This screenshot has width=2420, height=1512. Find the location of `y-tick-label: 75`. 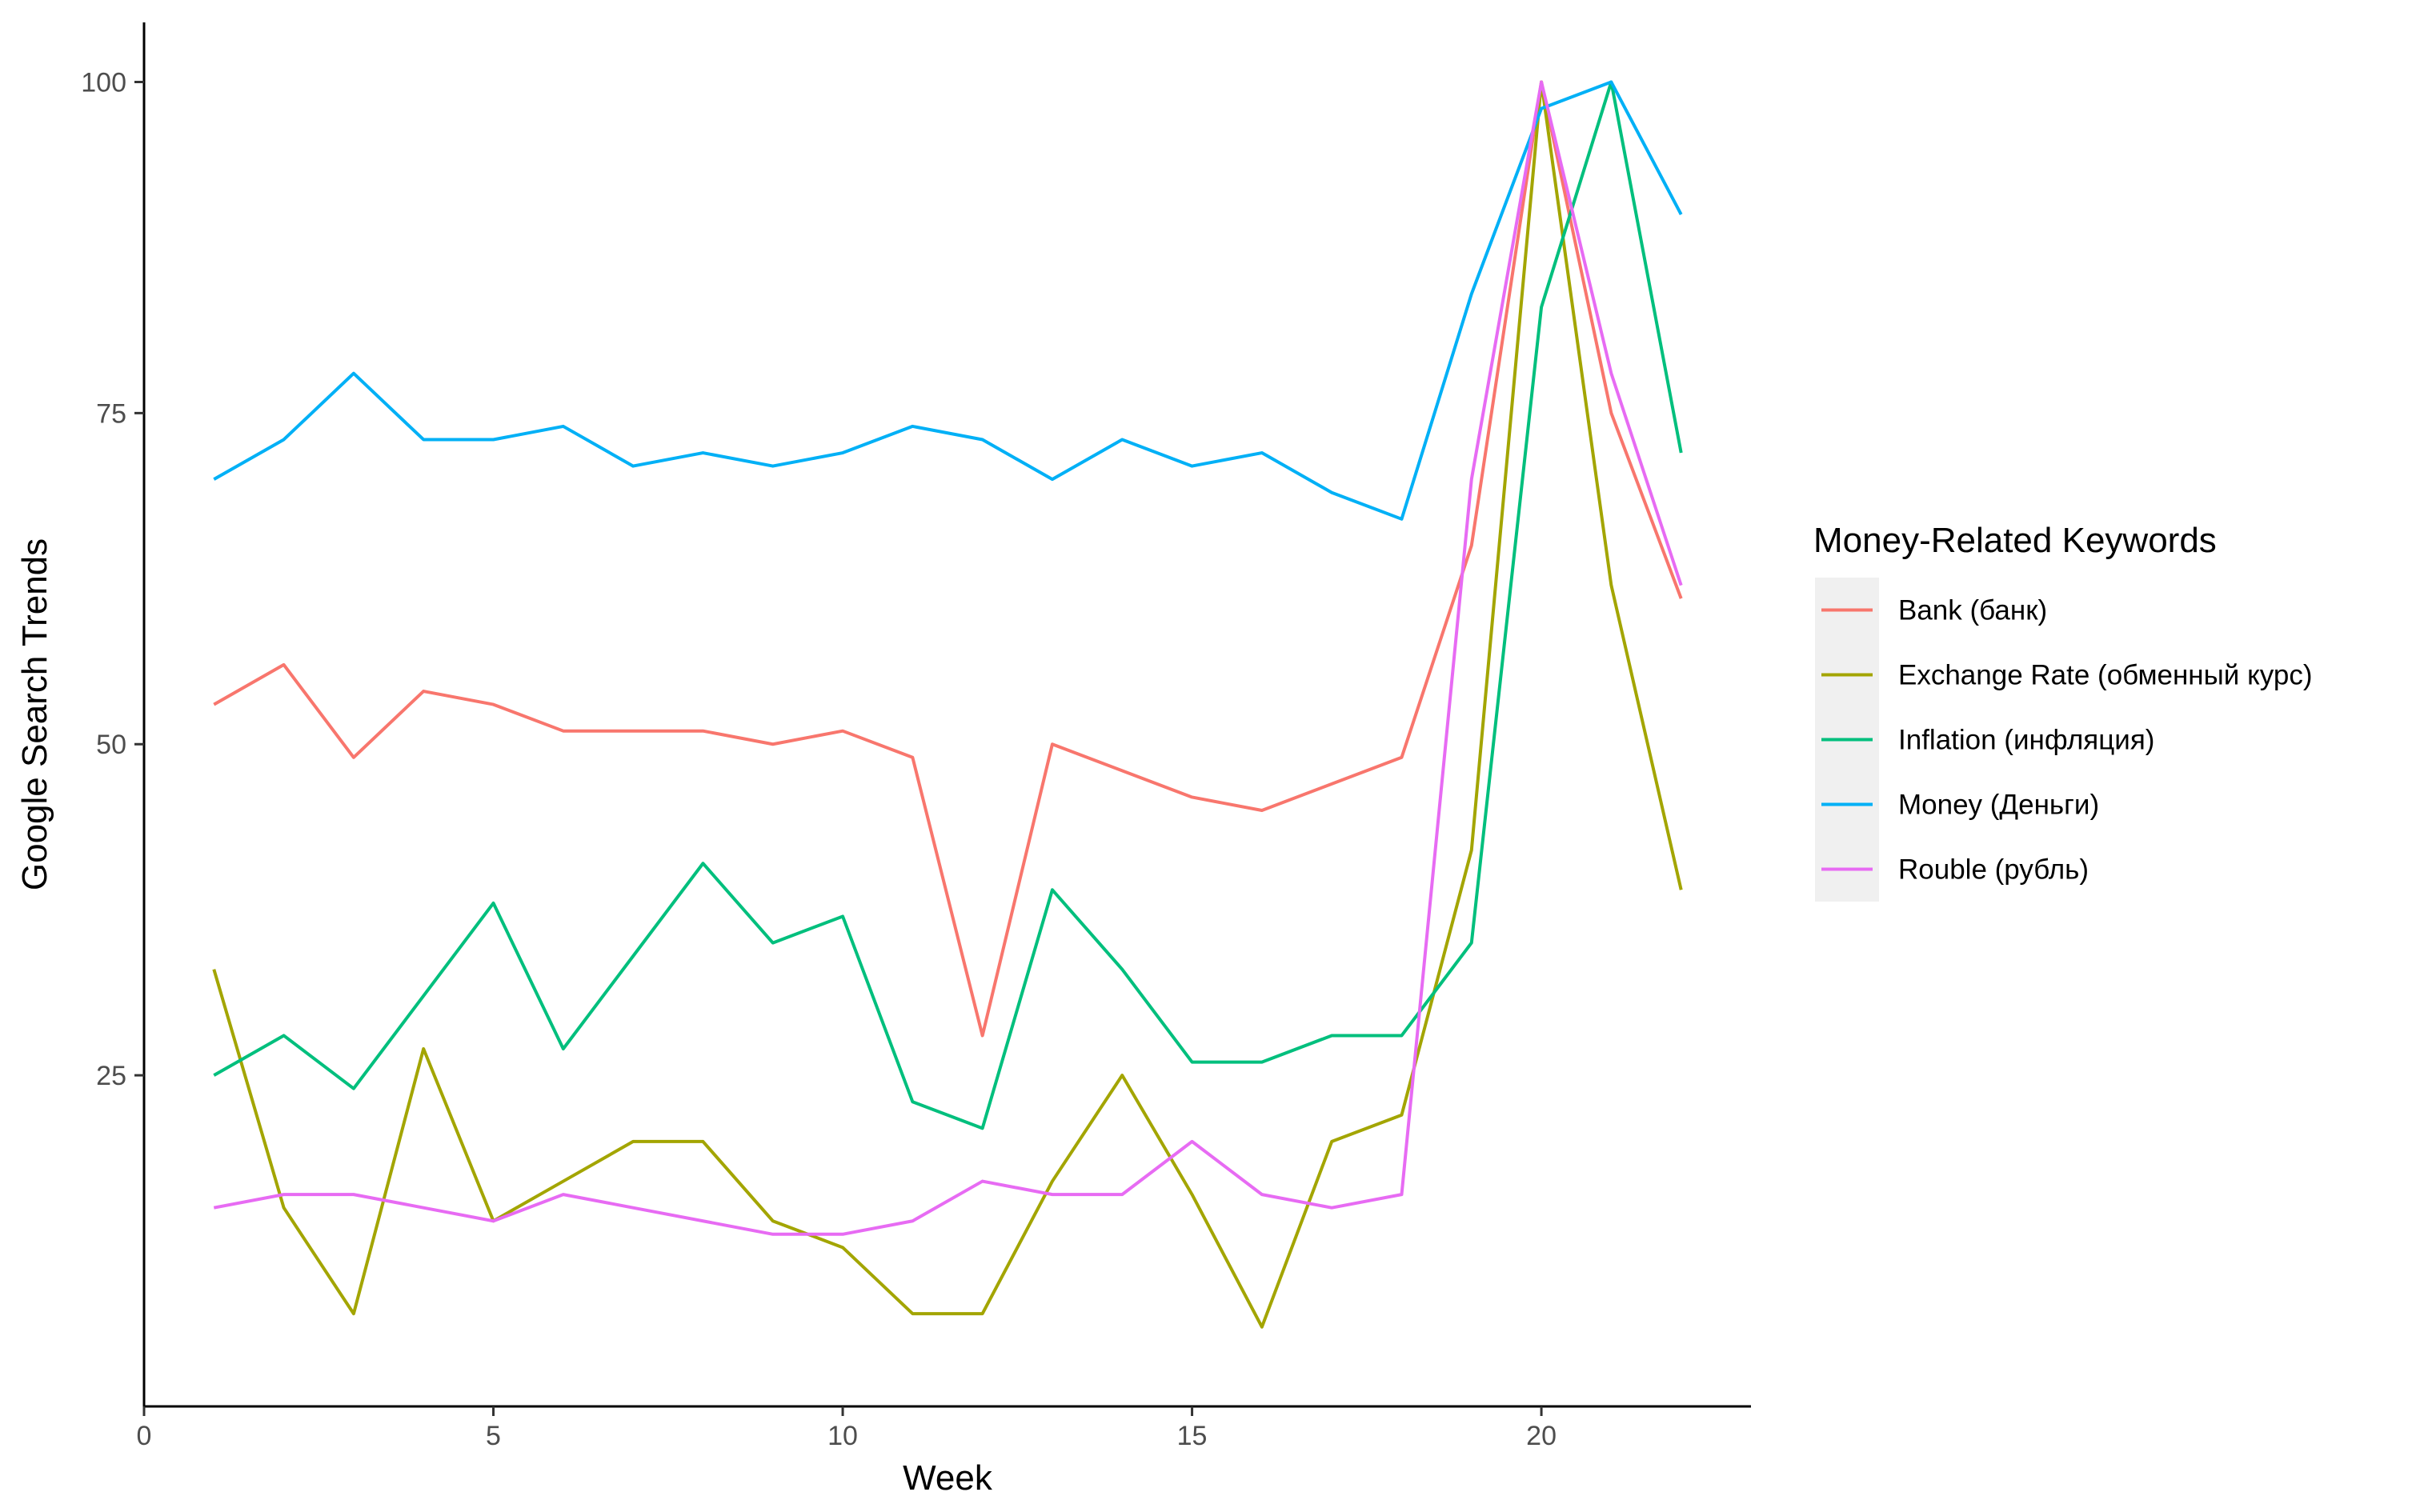

y-tick-label: 75 is located at coordinates (111, 413).